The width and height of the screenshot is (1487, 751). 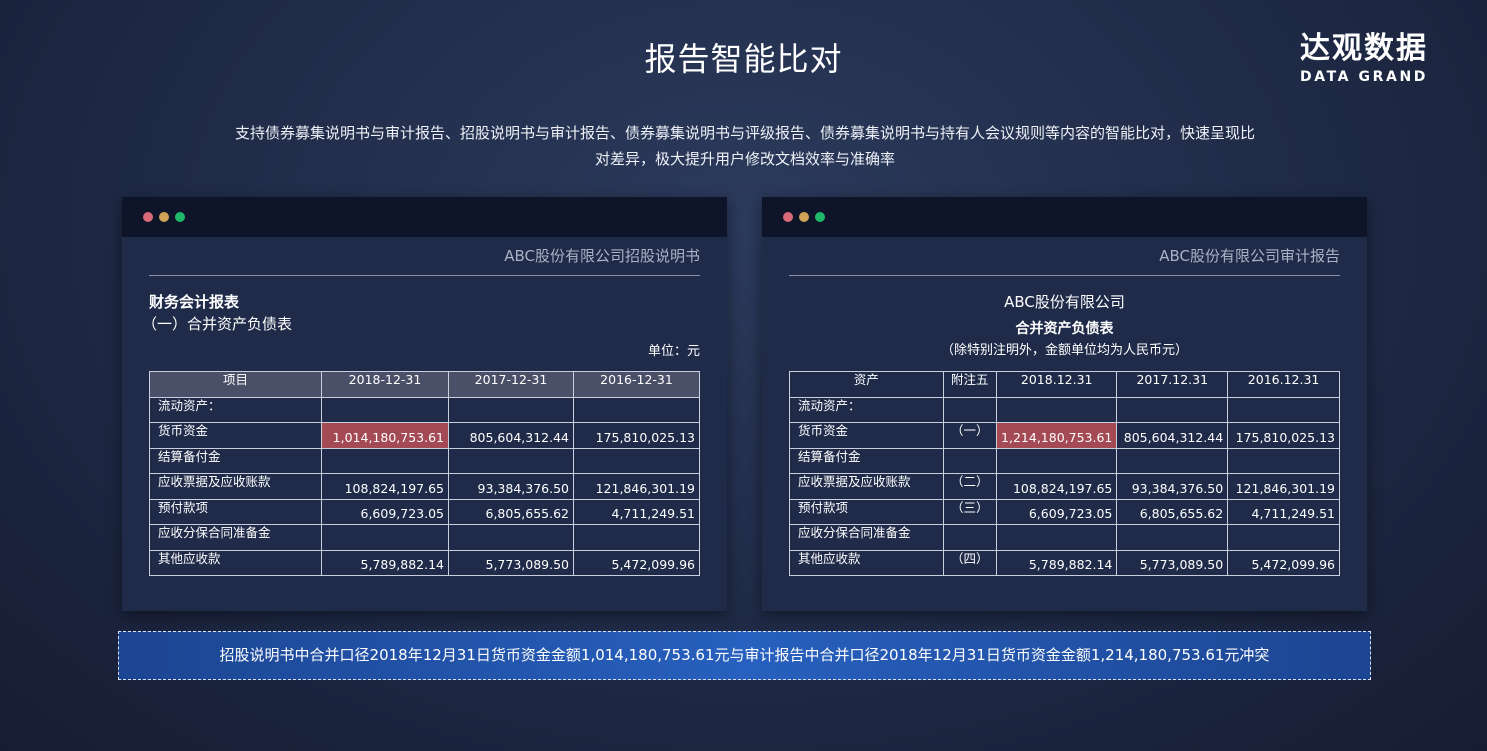 I want to click on document-name: ABC股份有限公司招股说明书, so click(x=602, y=256).